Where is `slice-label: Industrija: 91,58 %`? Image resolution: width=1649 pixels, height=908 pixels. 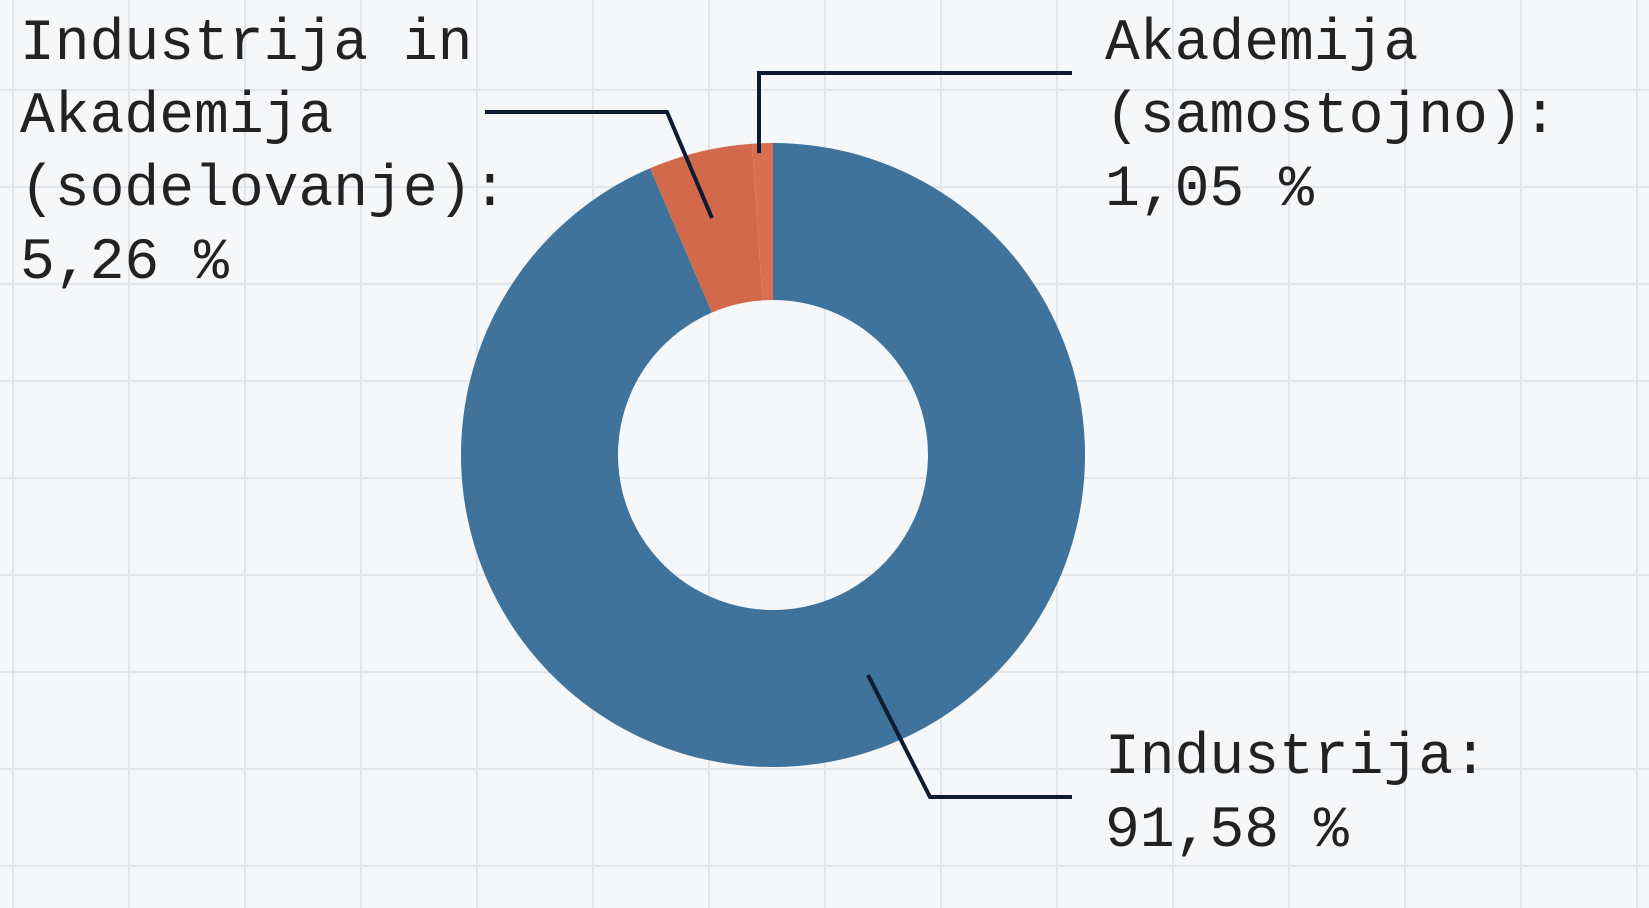
slice-label: Industrija: 91,58 % is located at coordinates (1335, 795).